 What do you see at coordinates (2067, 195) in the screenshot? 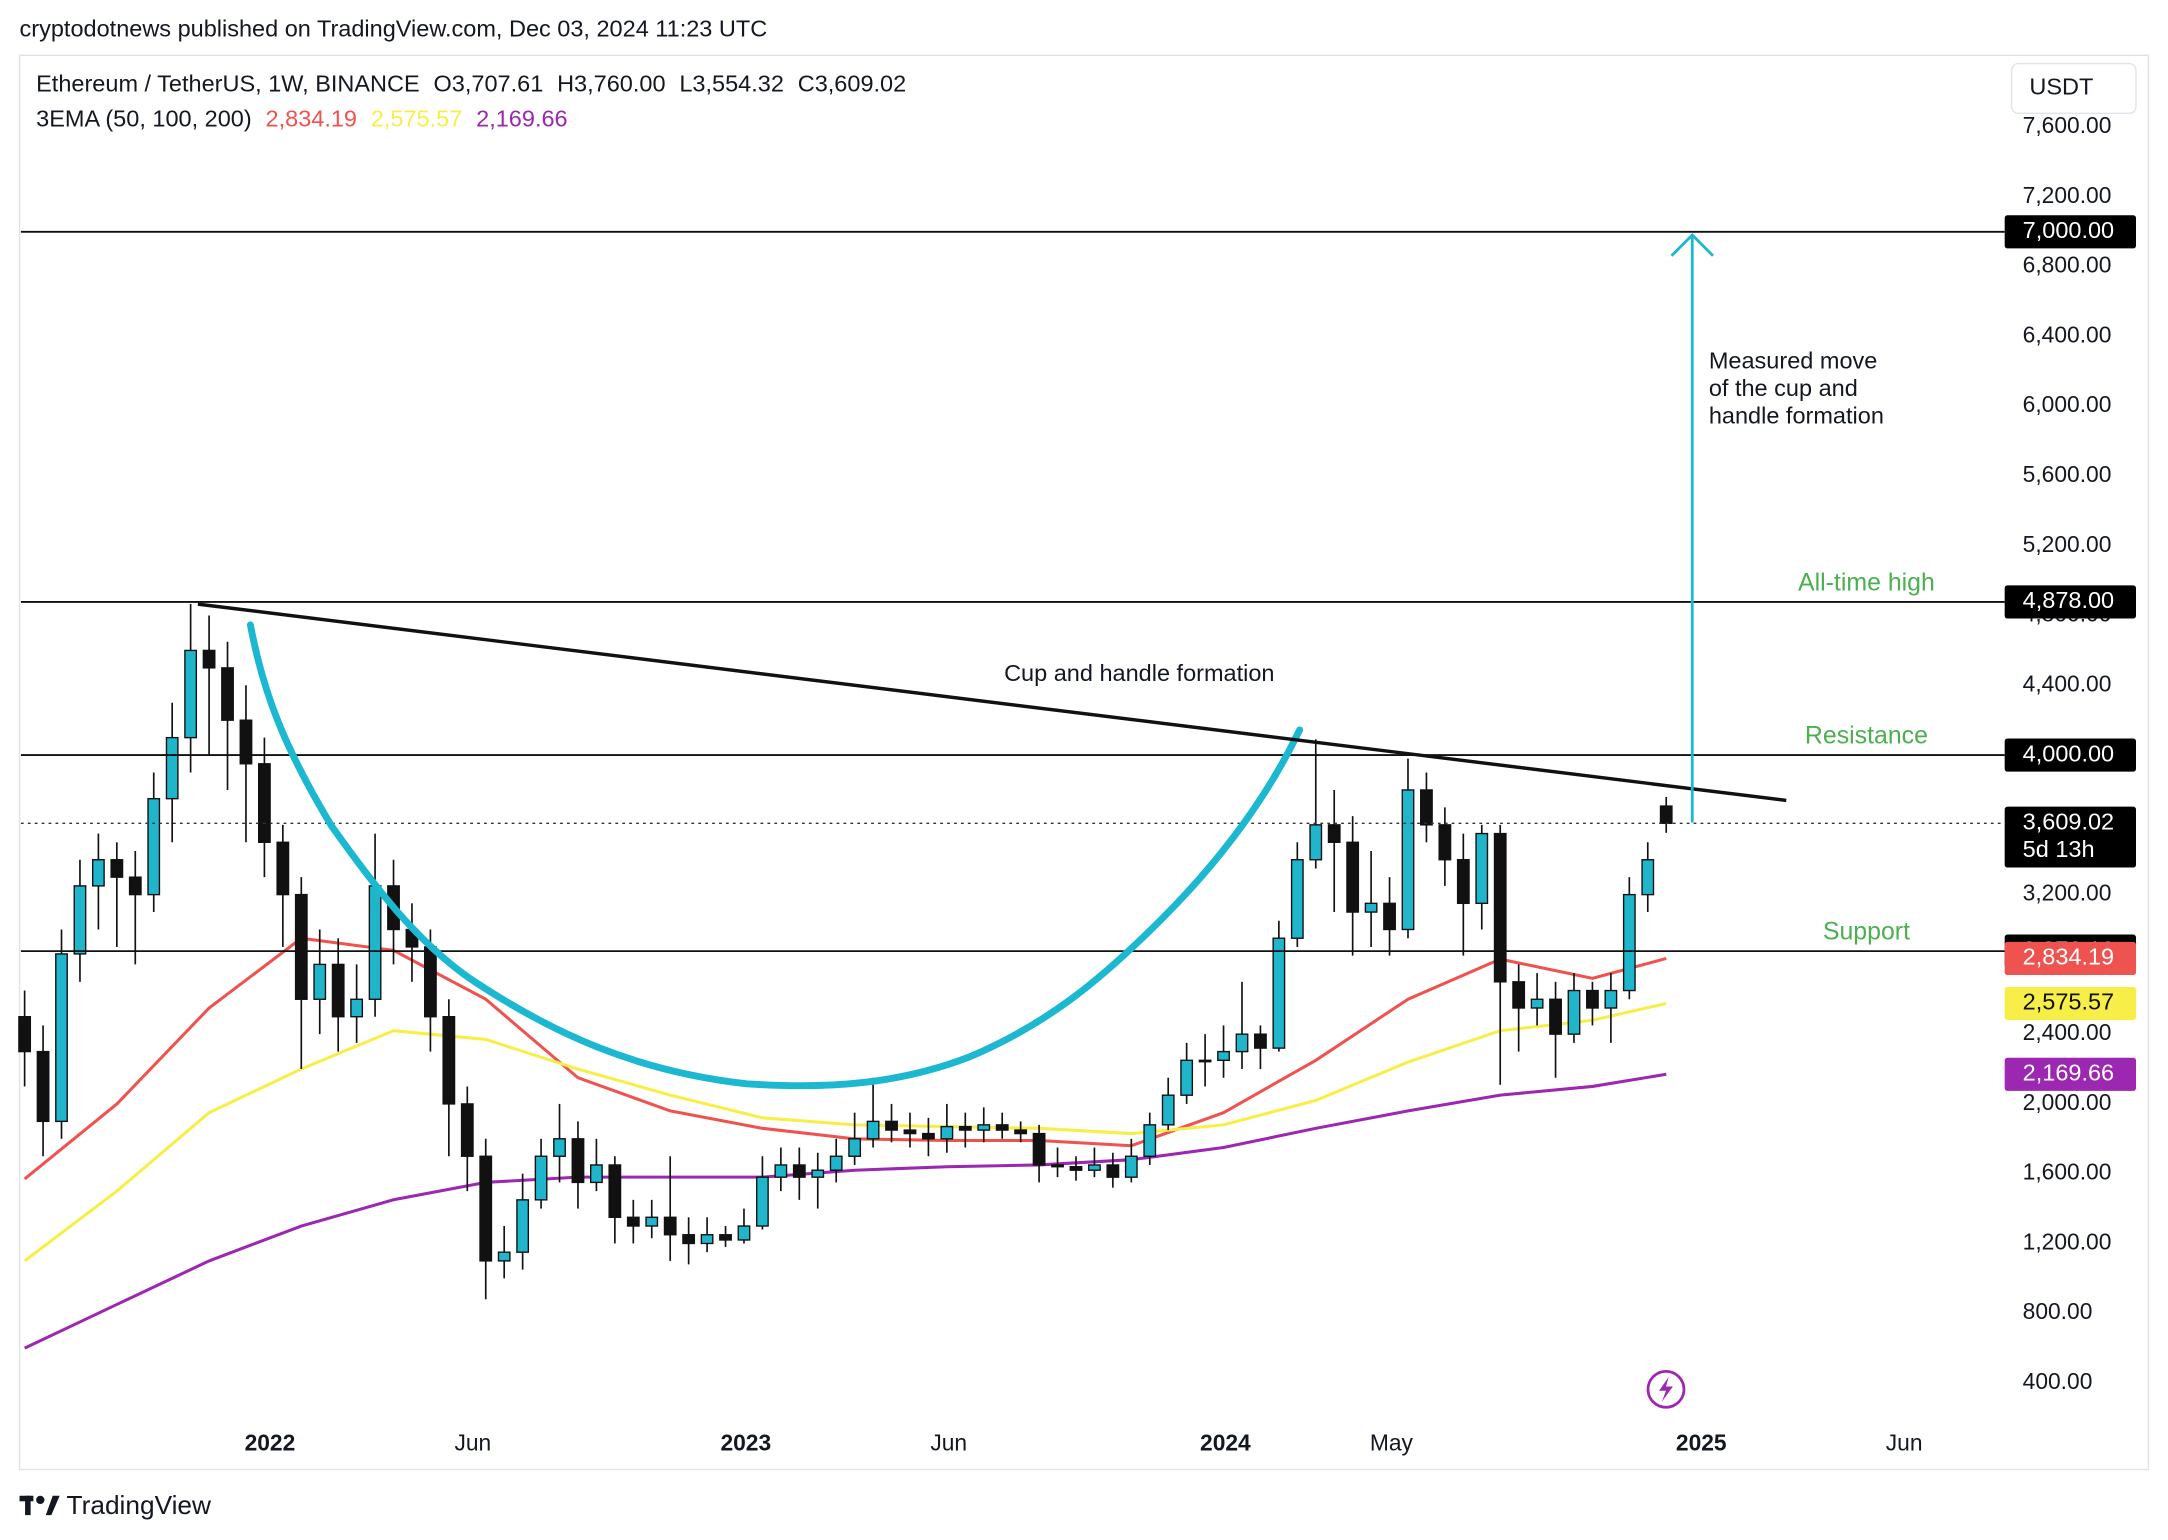
I see `y-tick-label: 7,200.00` at bounding box center [2067, 195].